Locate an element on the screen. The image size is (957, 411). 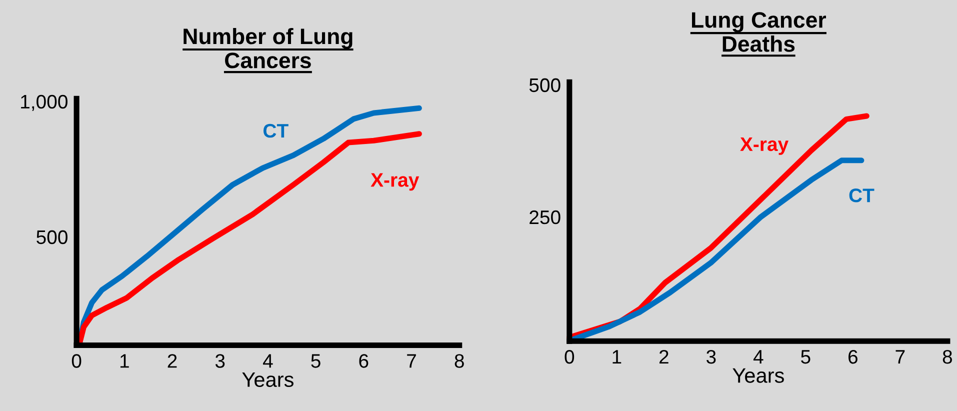
chart-title: Number of Lung Cancers is located at coordinates (268, 48).